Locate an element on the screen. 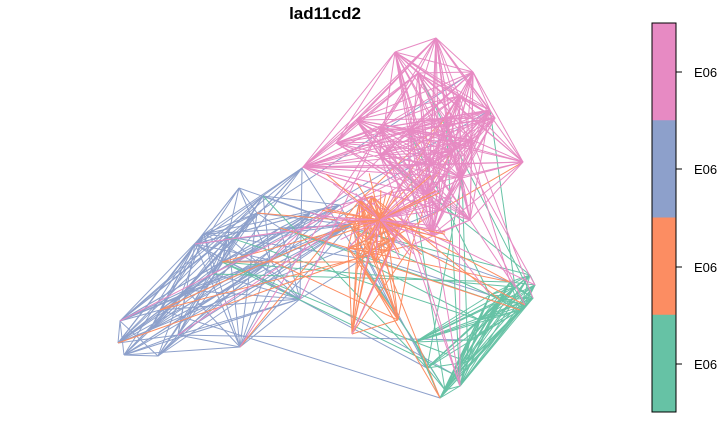 The width and height of the screenshot is (720, 432). color-legend: E06 E06 E06 E06 is located at coordinates (684, 217).